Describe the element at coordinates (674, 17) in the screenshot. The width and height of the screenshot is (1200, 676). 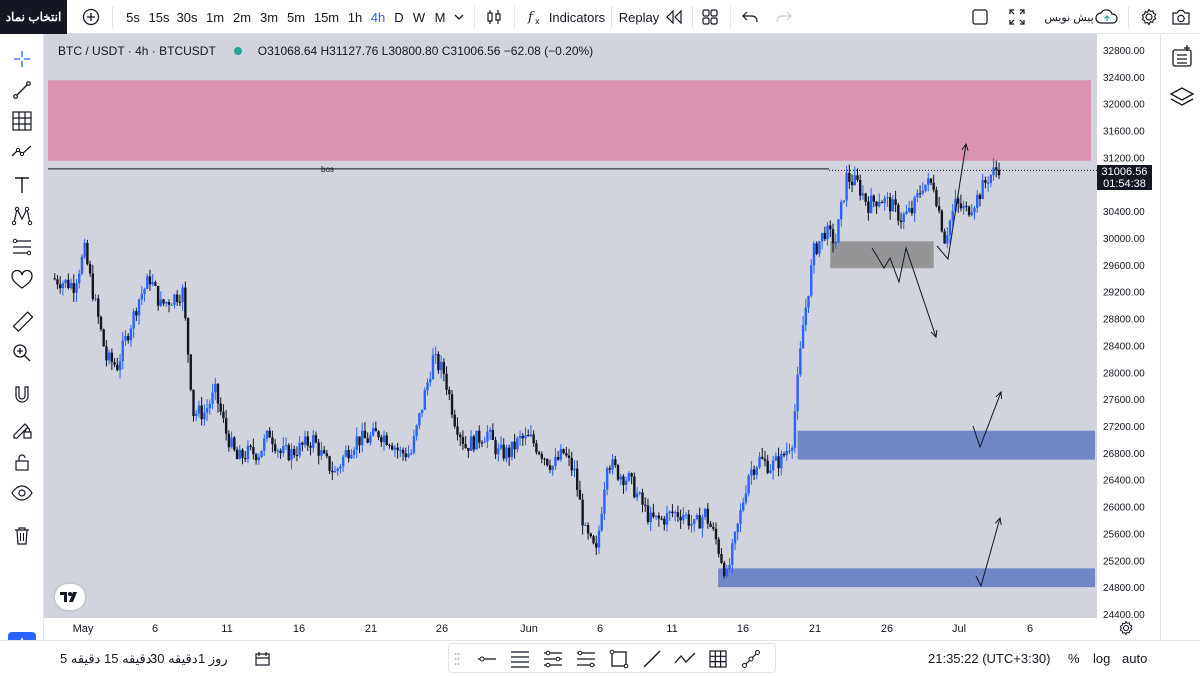
I see `replay-icon` at that location.